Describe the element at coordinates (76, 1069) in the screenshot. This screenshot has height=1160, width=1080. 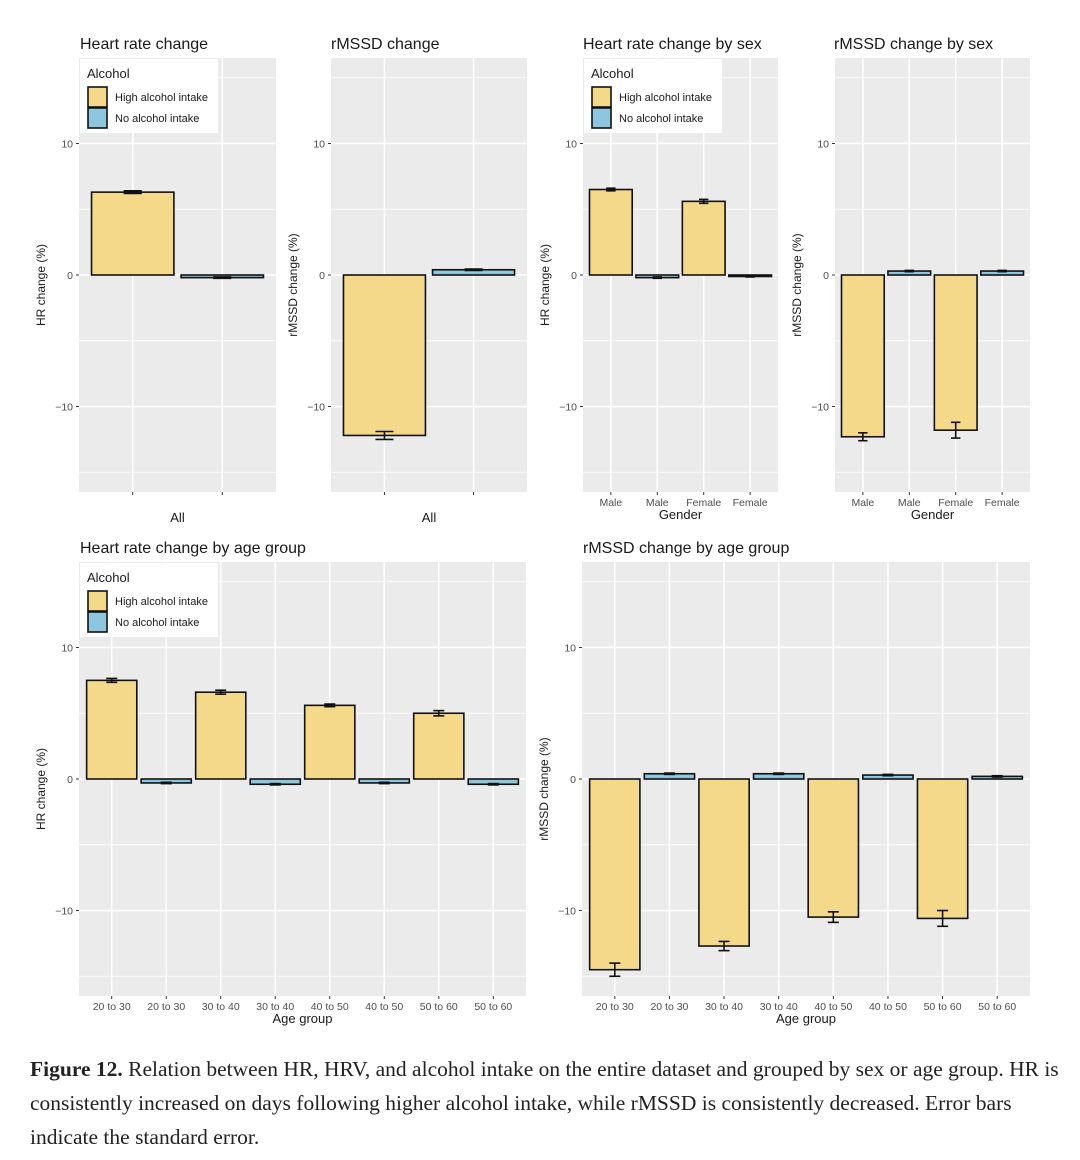
I see `caption-label: Figure 12.` at that location.